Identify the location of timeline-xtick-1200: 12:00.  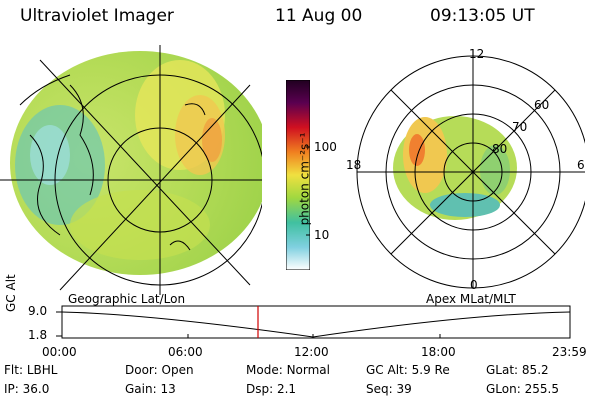
(311, 352).